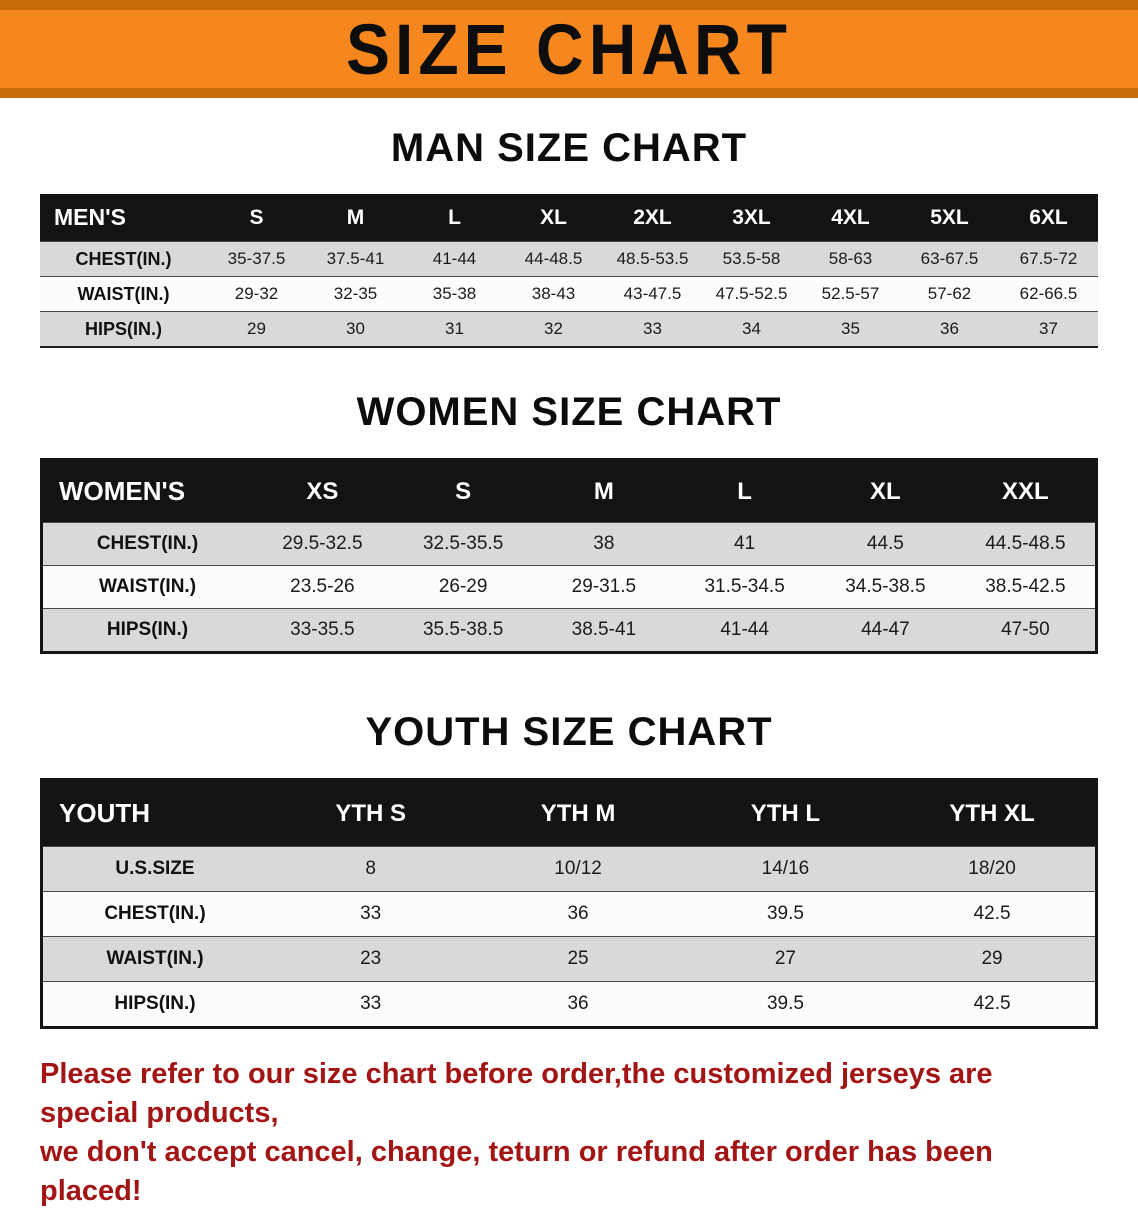 The image size is (1138, 1212). I want to click on table-cell: 23.5-26, so click(322, 586).